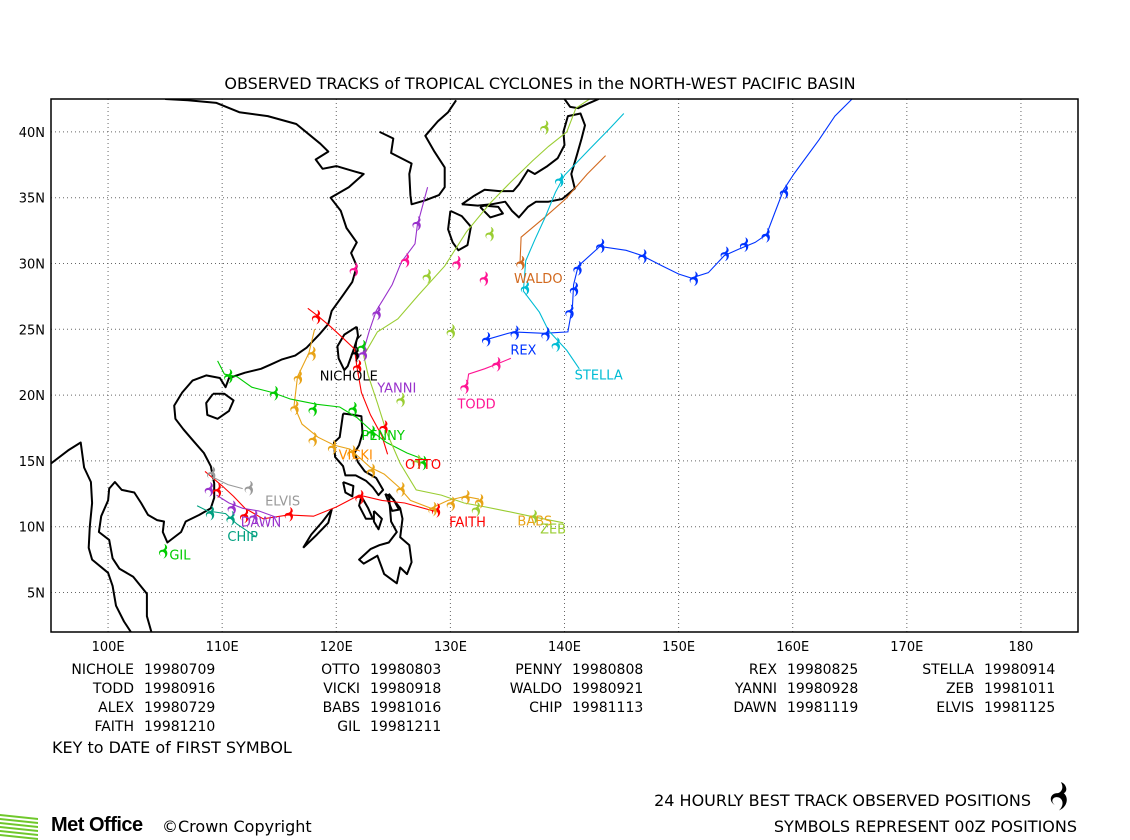  Describe the element at coordinates (669, 220) in the screenshot. I see `track-rex` at that location.